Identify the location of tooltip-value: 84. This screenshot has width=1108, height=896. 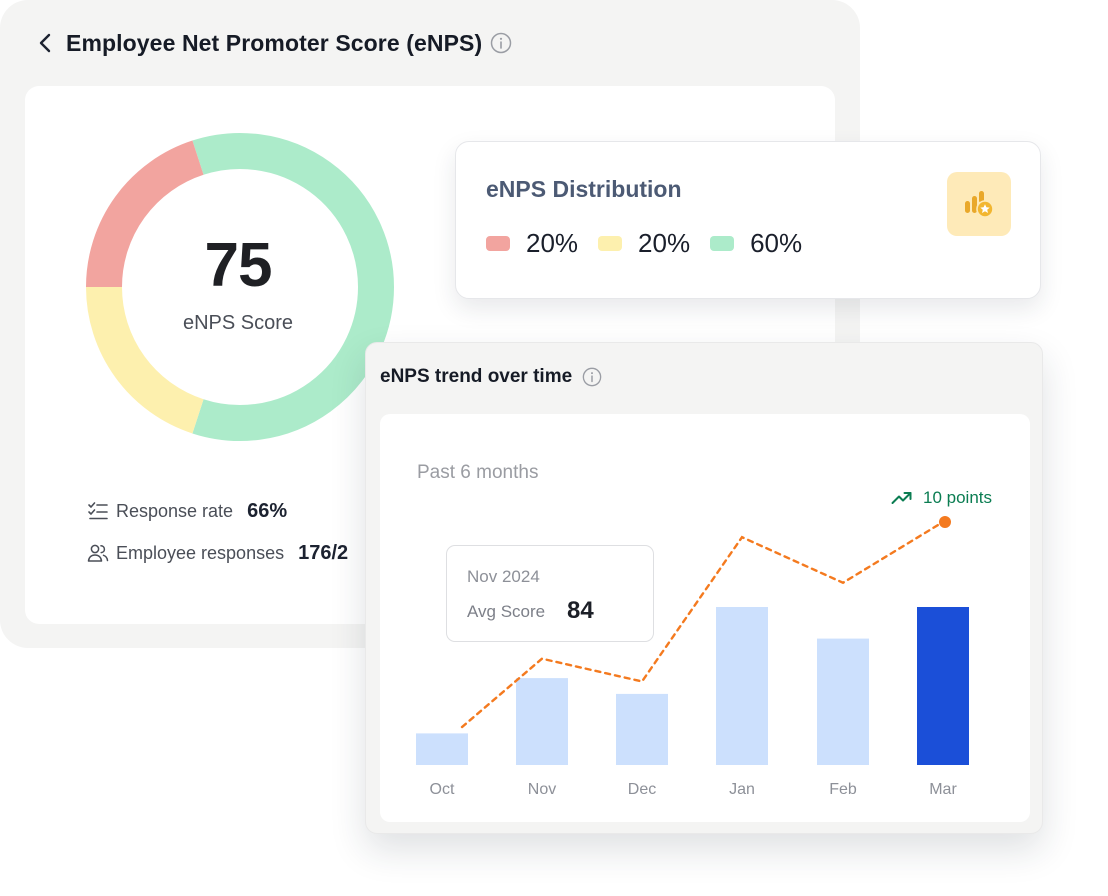
(580, 610).